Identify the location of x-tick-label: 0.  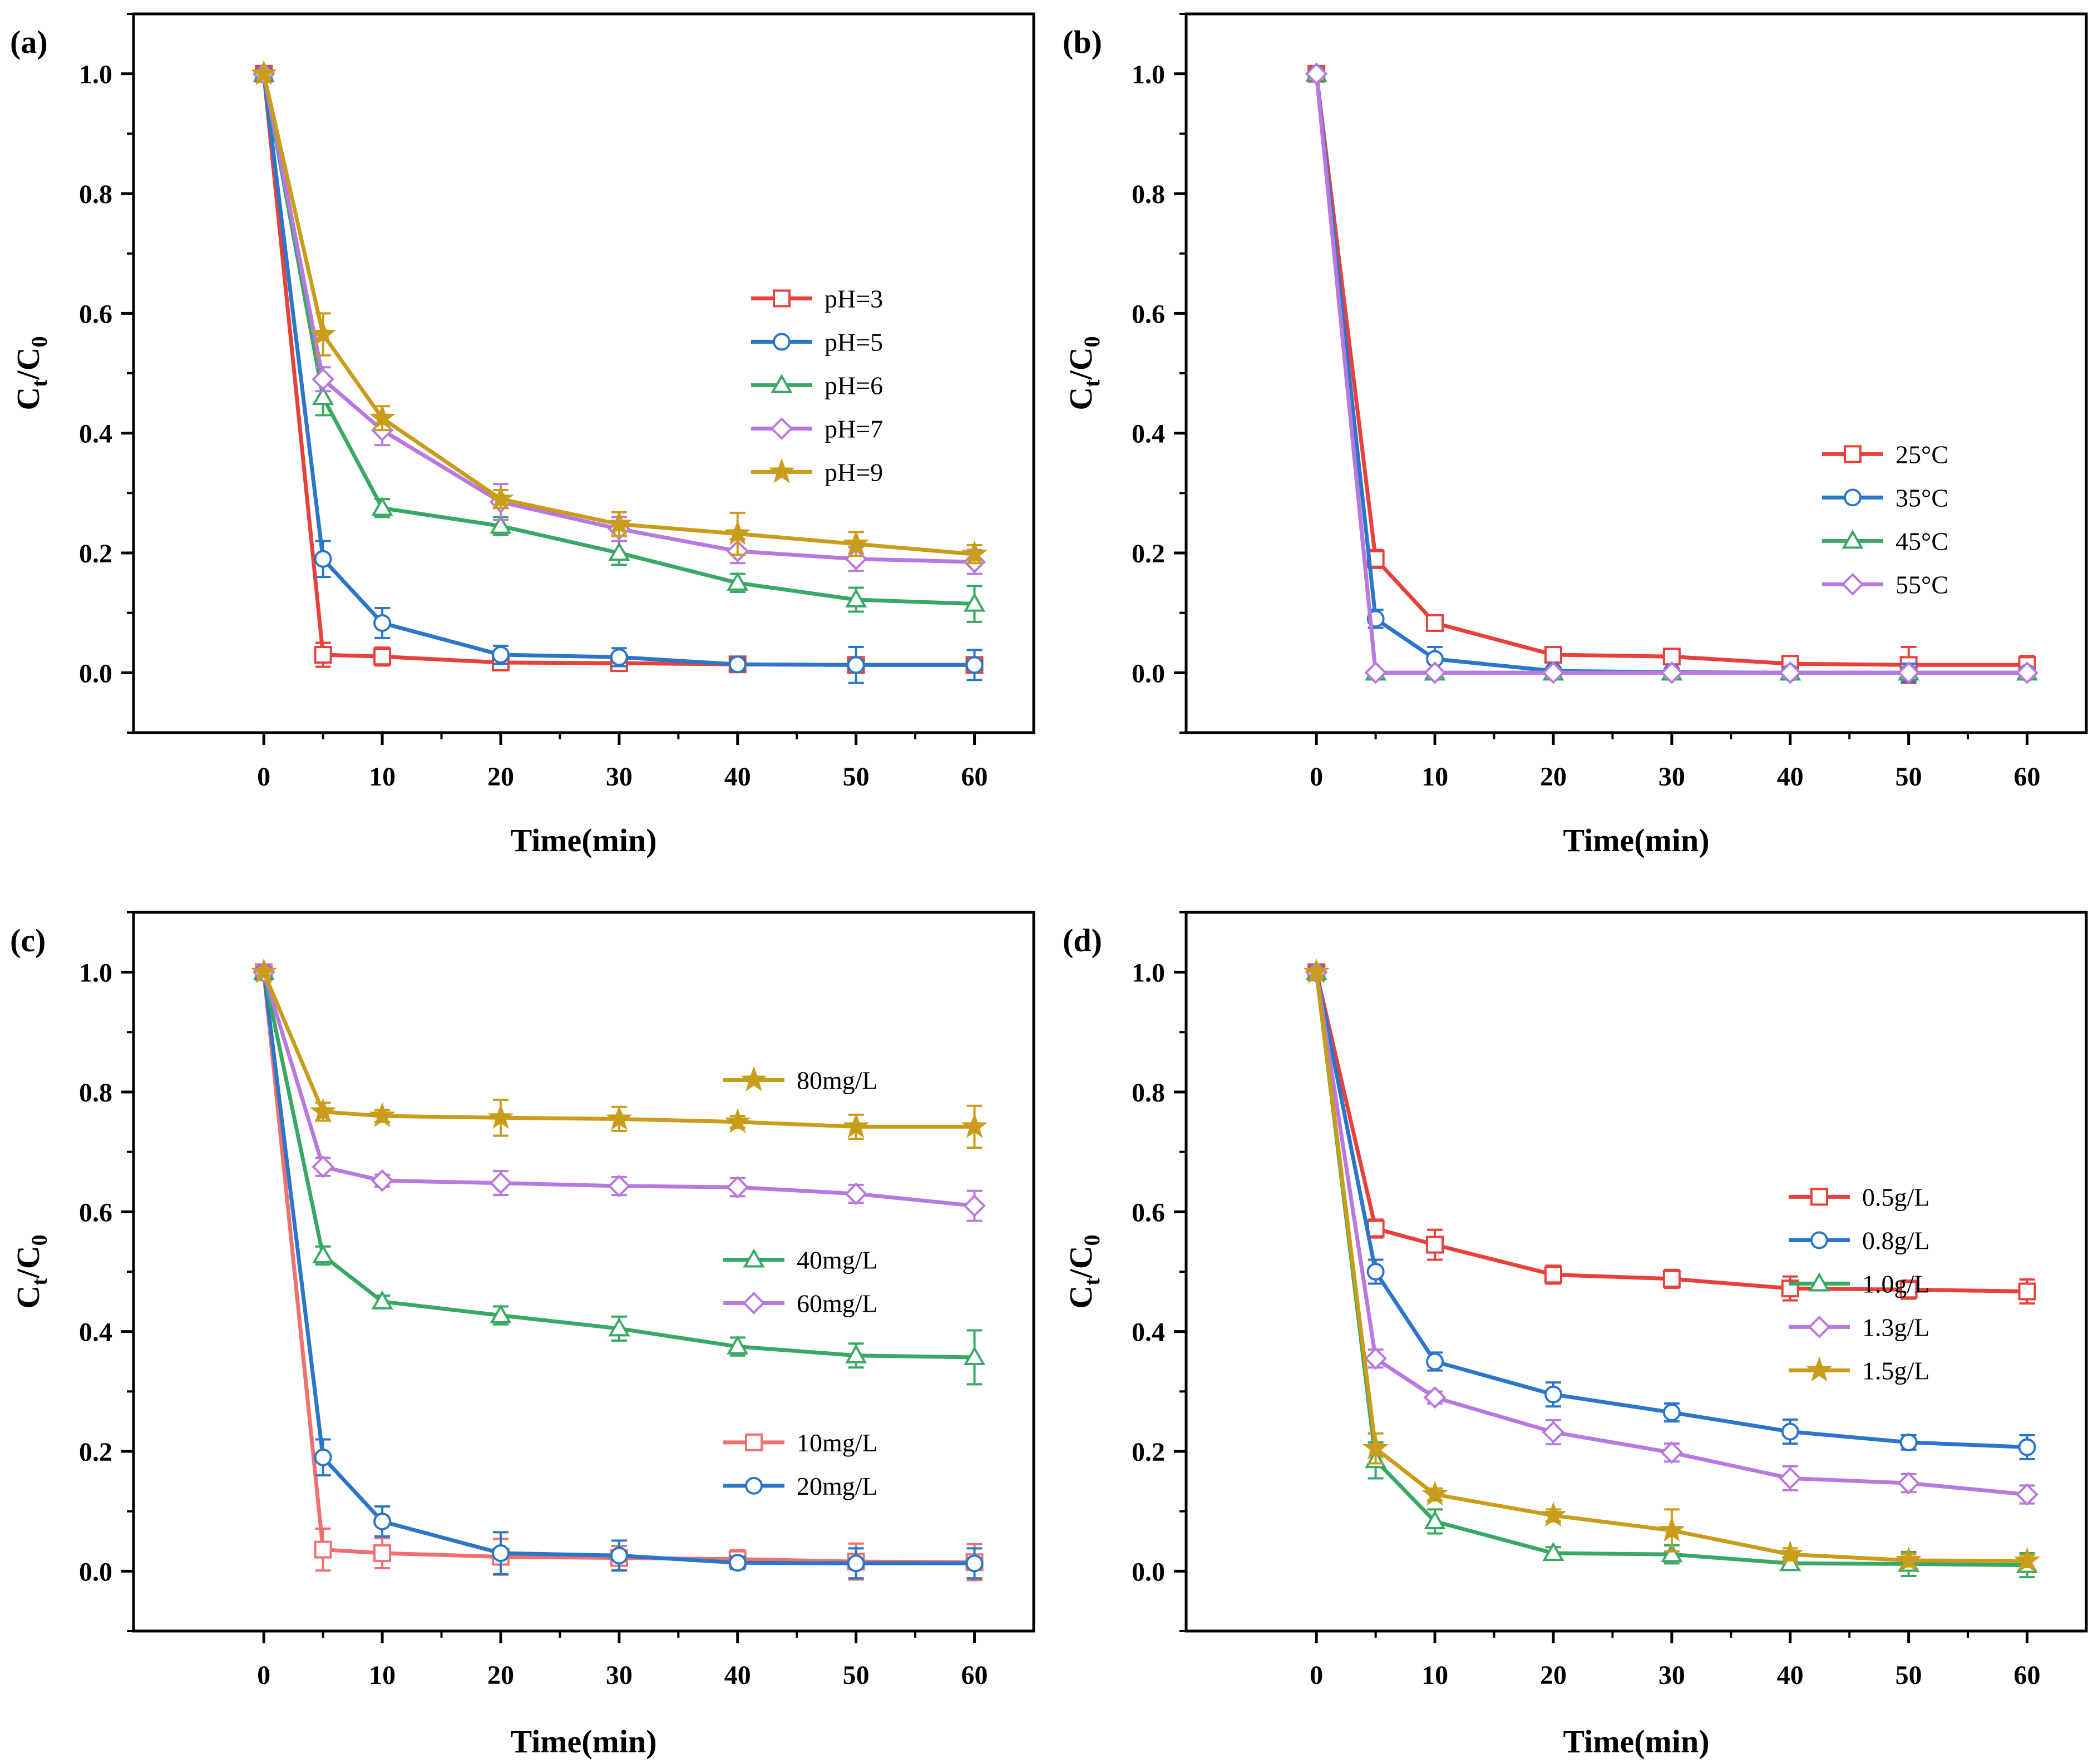
(263, 1675).